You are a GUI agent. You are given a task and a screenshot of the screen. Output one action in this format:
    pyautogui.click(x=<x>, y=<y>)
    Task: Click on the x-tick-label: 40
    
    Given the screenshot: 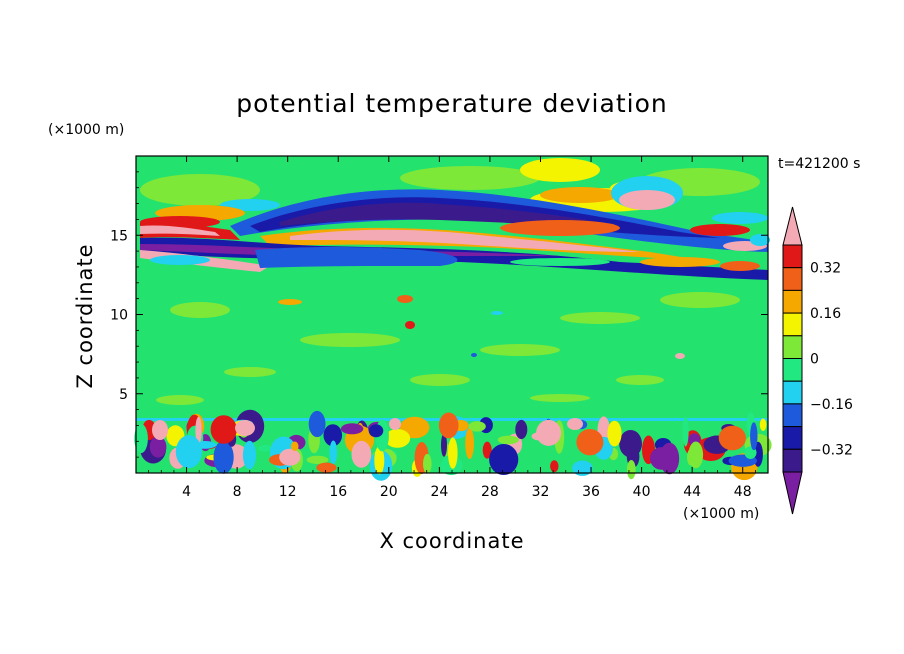 What is the action you would take?
    pyautogui.click(x=642, y=492)
    